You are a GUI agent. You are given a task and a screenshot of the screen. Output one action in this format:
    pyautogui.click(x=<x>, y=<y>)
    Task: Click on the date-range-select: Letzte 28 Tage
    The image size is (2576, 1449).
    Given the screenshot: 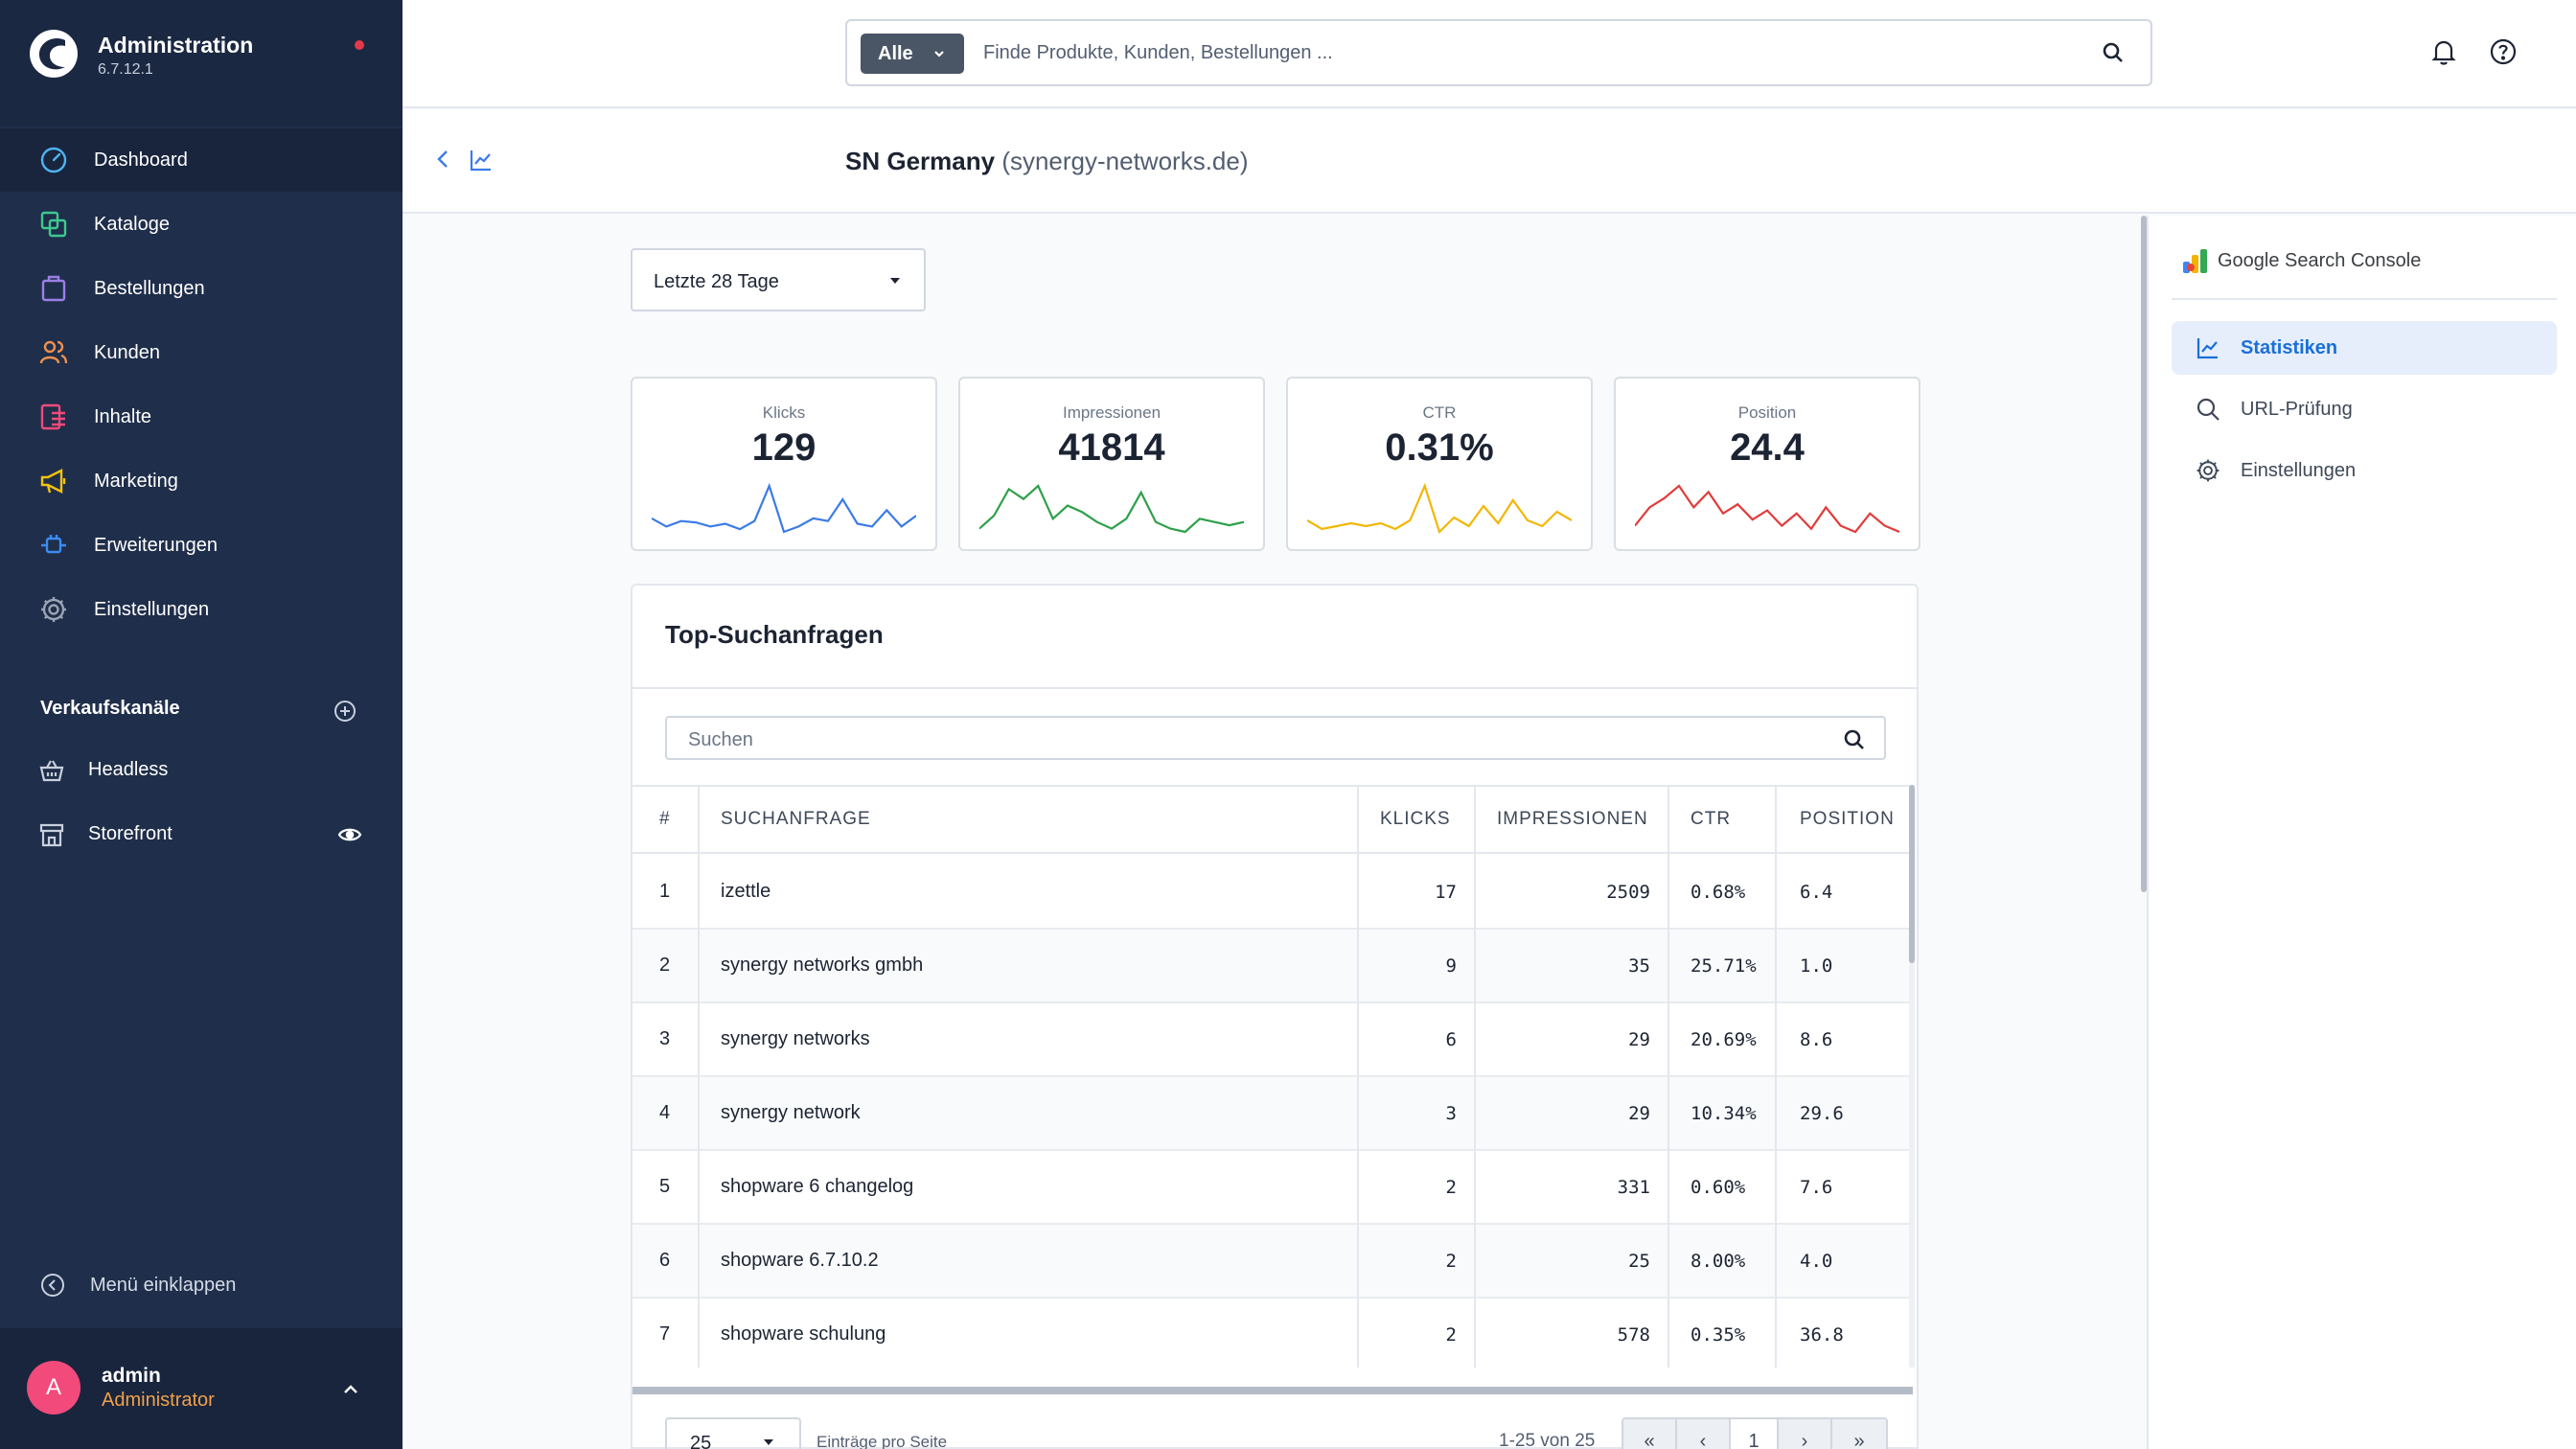 What is the action you would take?
    pyautogui.click(x=778, y=280)
    